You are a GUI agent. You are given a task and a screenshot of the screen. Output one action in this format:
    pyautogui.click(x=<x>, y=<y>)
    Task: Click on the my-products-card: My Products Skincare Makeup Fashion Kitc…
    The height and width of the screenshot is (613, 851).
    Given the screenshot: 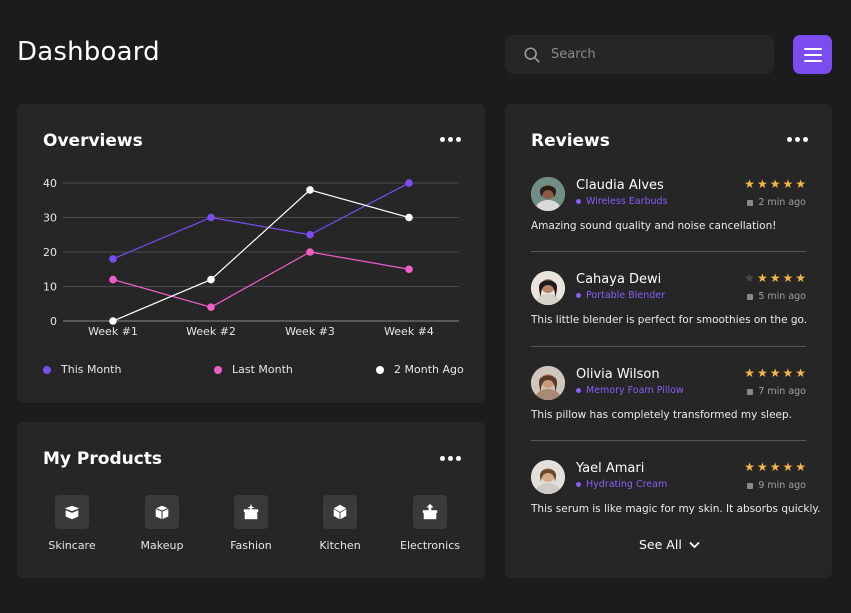 What is the action you would take?
    pyautogui.click(x=251, y=500)
    